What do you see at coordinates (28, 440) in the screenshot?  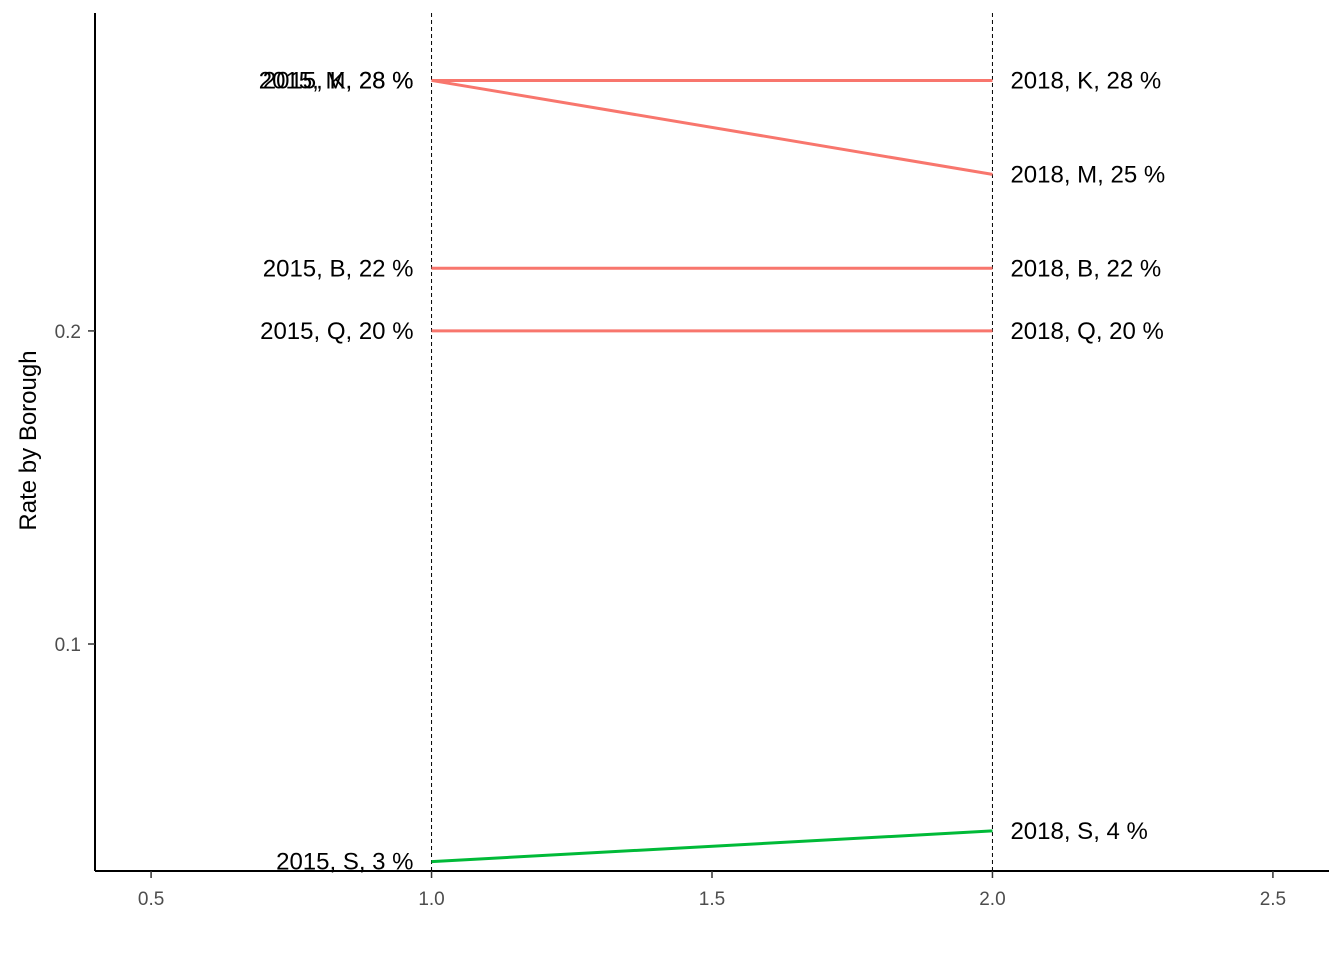 I see `y-axis-title: Rate by Borough` at bounding box center [28, 440].